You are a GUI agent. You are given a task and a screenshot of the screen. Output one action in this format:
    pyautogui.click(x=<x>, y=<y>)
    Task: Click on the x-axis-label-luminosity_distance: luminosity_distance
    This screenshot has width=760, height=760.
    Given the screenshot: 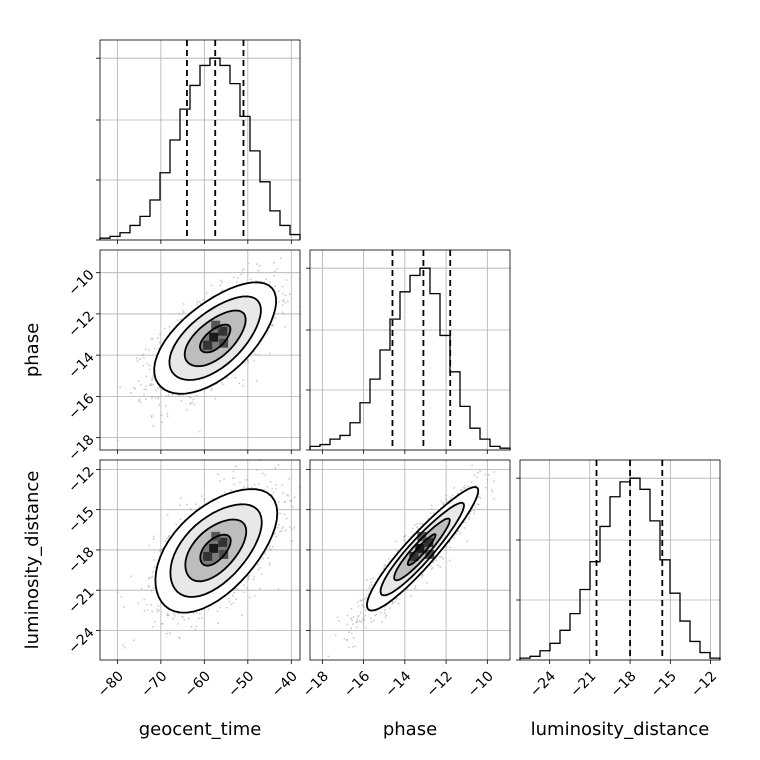 What is the action you would take?
    pyautogui.click(x=620, y=729)
    